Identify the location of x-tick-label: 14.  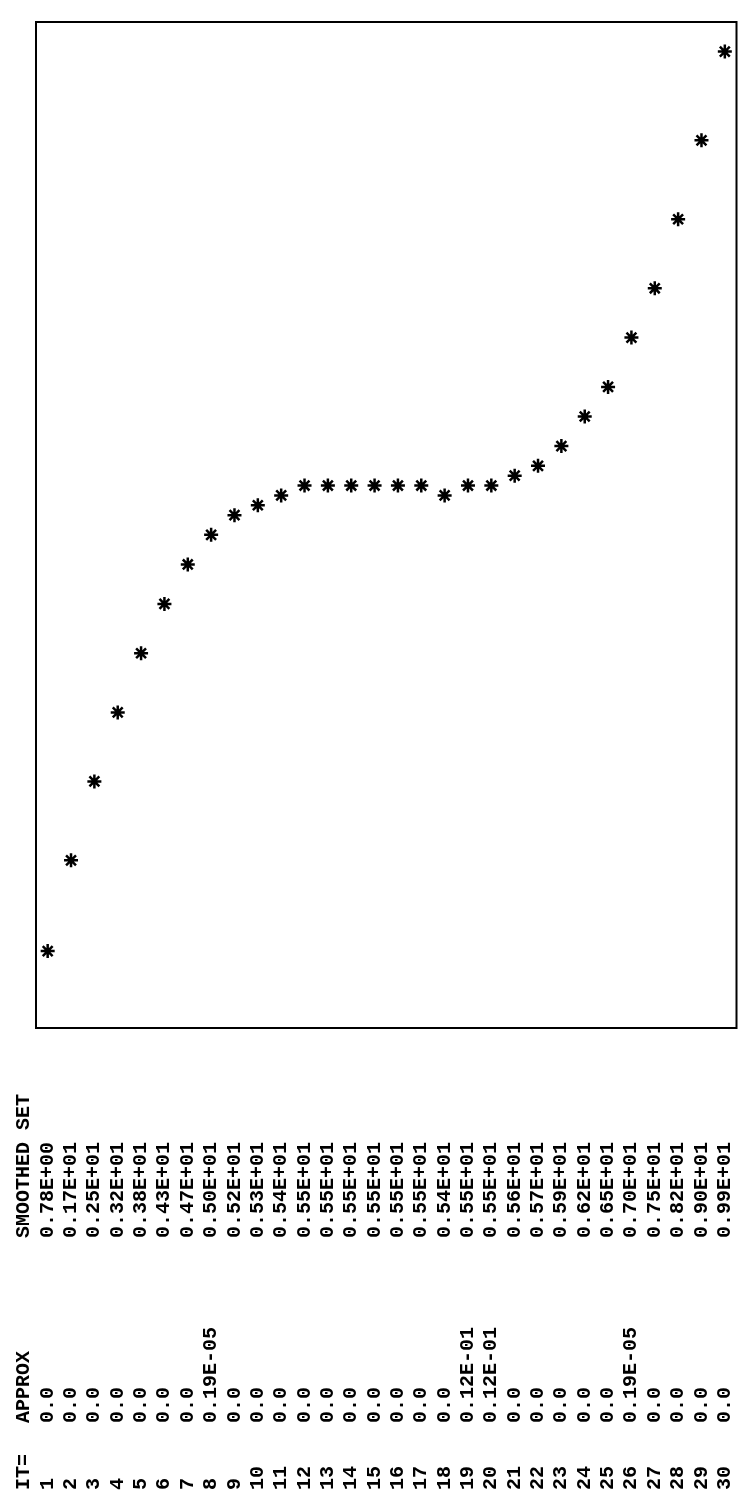
(351, 1477).